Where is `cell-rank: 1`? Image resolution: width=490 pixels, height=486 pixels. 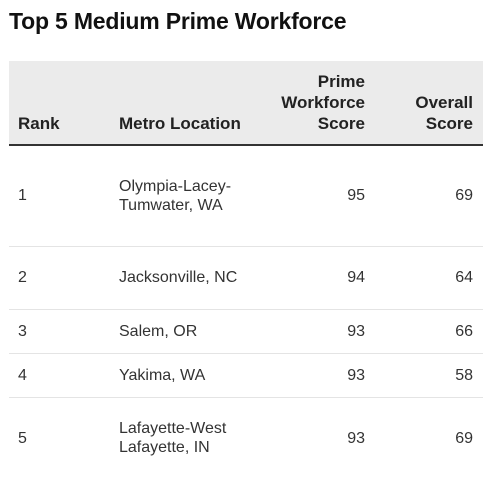 cell-rank: 1 is located at coordinates (59, 196).